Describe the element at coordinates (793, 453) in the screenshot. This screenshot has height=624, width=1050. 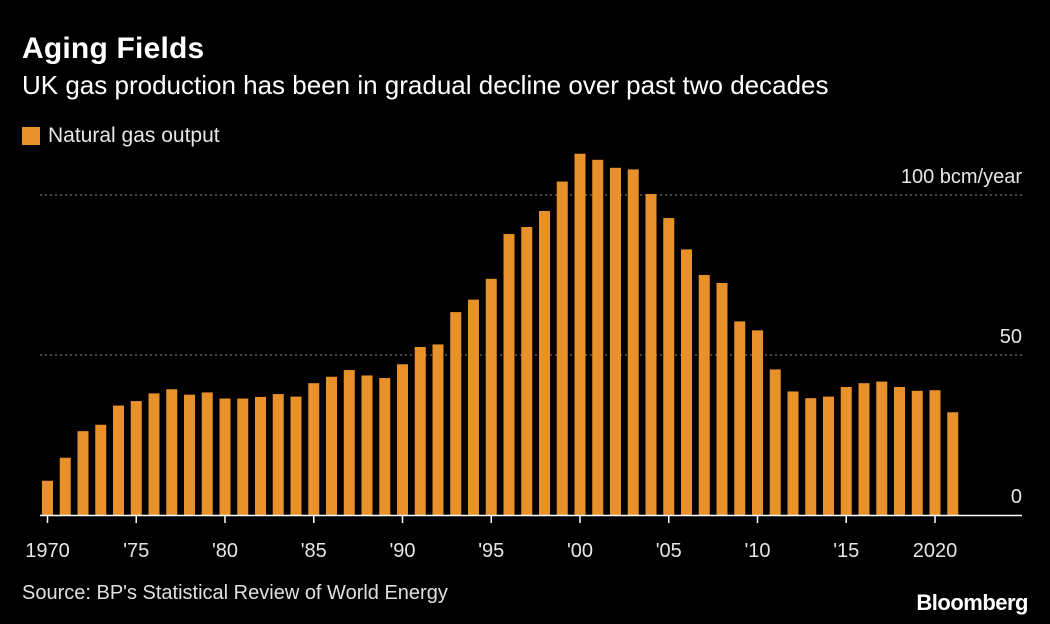
I see `bar-2012` at that location.